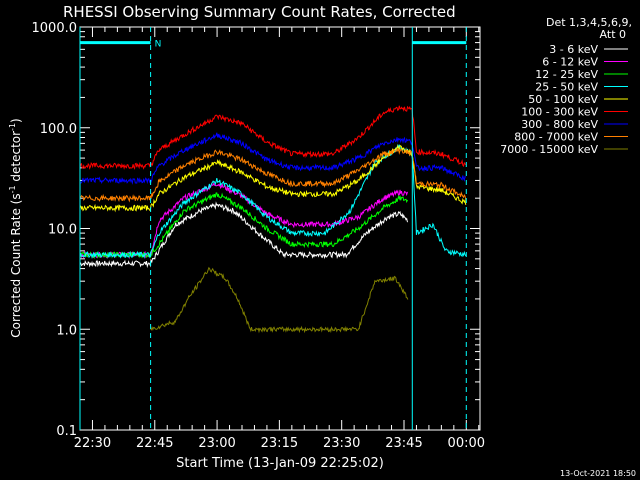  Describe the element at coordinates (66, 431) in the screenshot. I see `y-tick-label: 0.1` at that location.